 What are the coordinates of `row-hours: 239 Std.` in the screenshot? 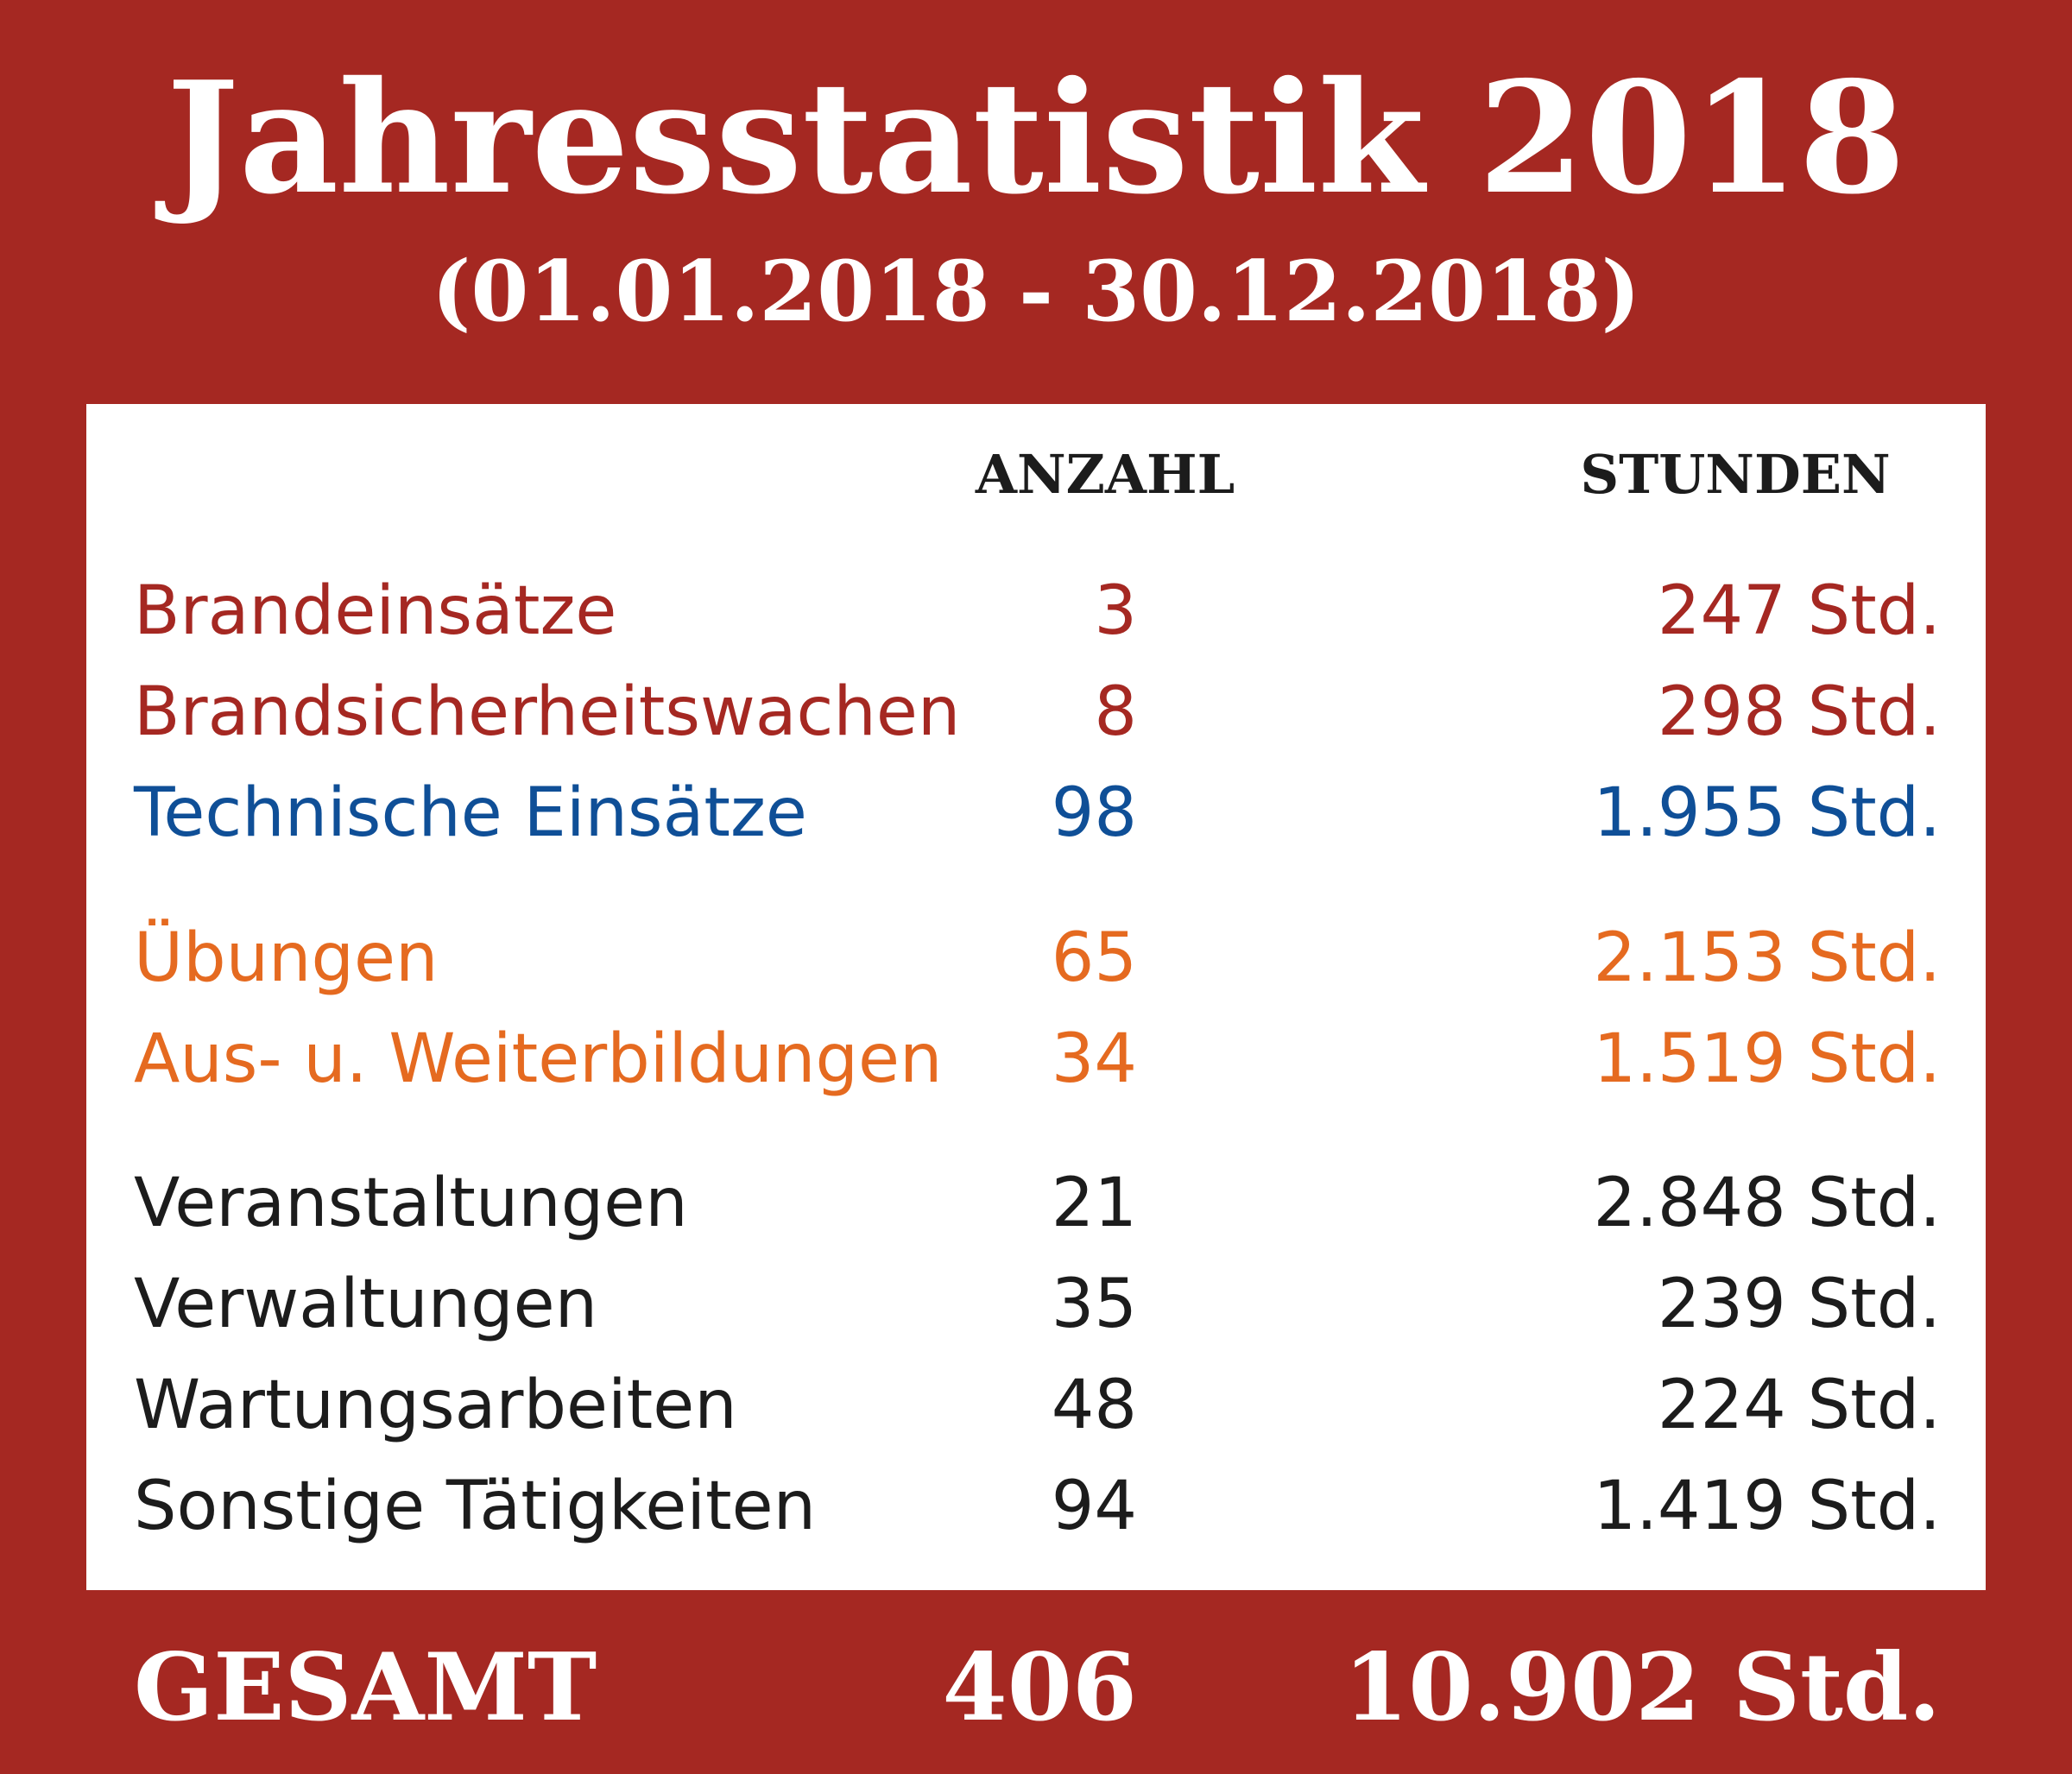 It's located at (1799, 1304).